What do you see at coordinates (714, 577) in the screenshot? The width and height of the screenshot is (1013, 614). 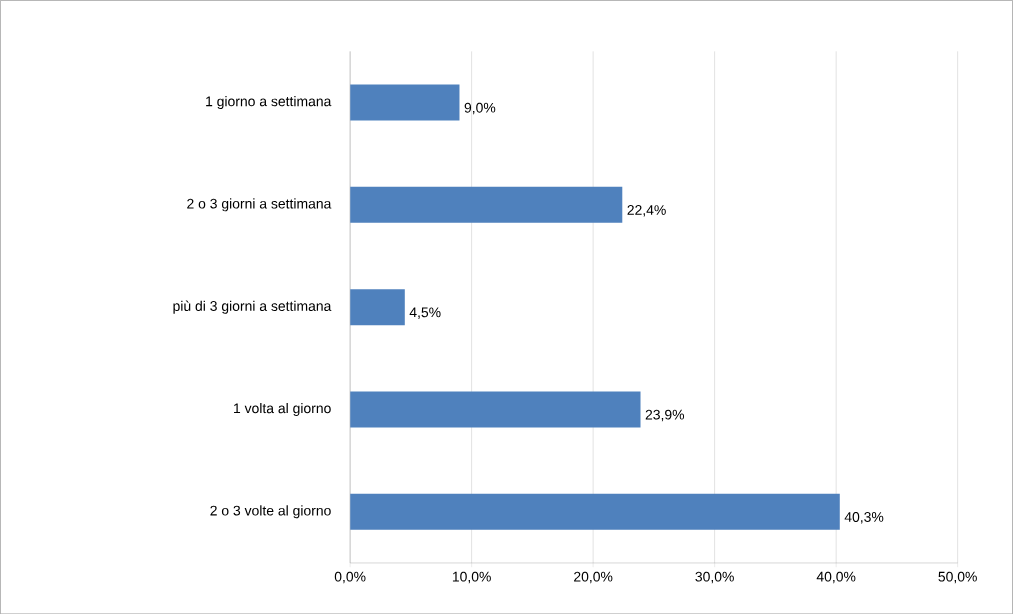 I see `x-tick-label: 30,0%` at bounding box center [714, 577].